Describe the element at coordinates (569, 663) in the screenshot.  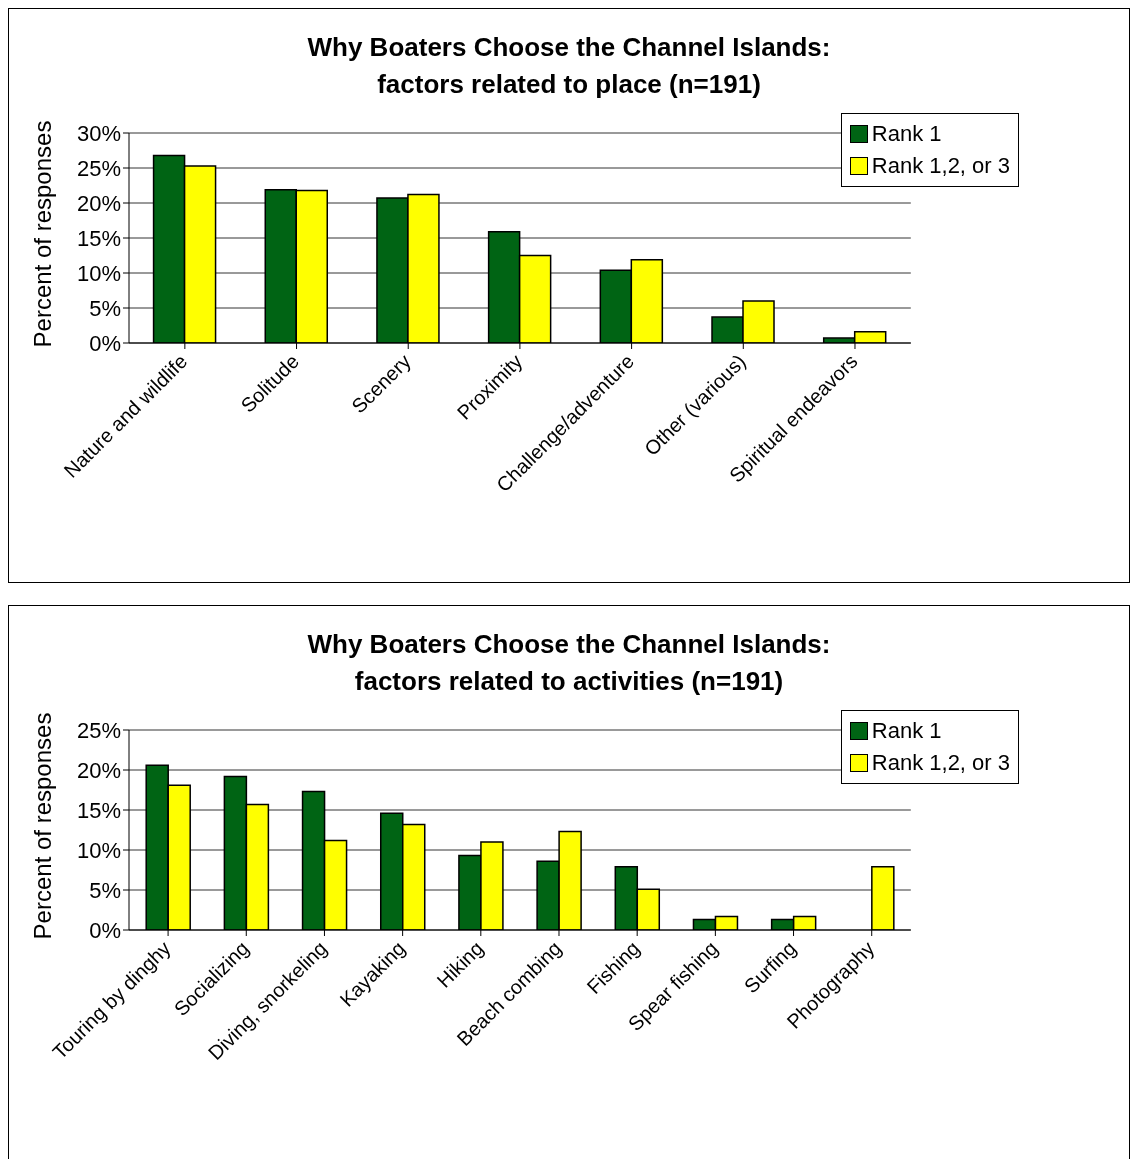
I see `chart-title: Why Boaters Choose the Channel Islands: factors related to activities (n=191)` at that location.